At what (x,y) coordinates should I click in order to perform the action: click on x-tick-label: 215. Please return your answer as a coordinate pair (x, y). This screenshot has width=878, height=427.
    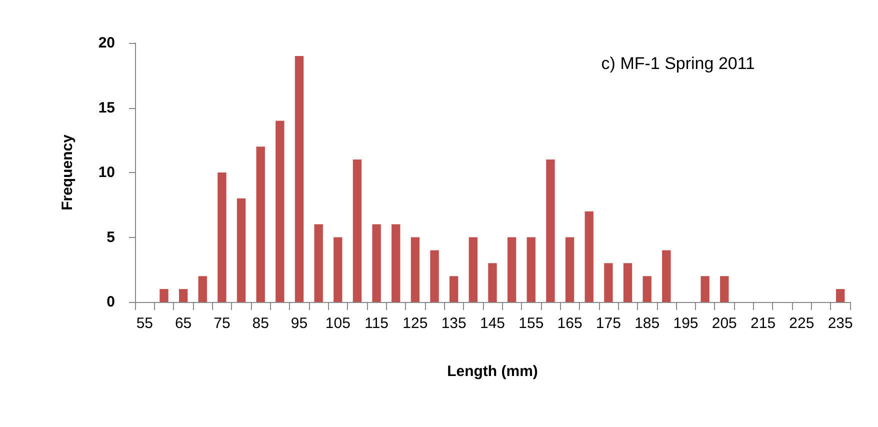
    Looking at the image, I should click on (763, 323).